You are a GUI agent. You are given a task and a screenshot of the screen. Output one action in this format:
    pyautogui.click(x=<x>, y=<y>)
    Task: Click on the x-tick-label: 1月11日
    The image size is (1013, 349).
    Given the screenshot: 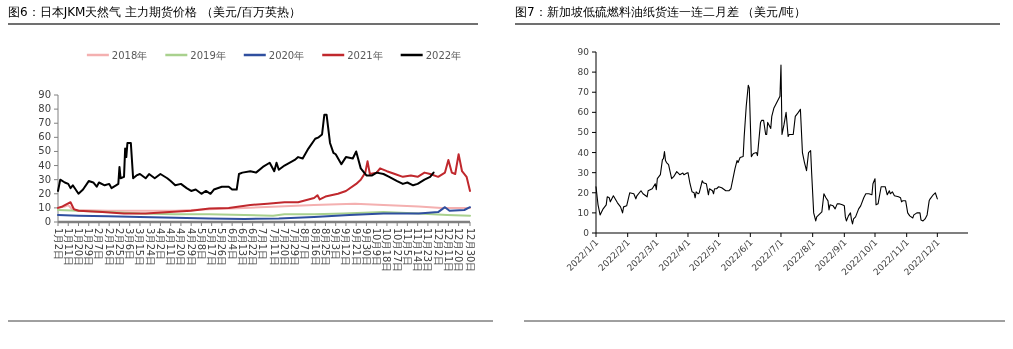 What is the action you would take?
    pyautogui.click(x=68, y=247)
    